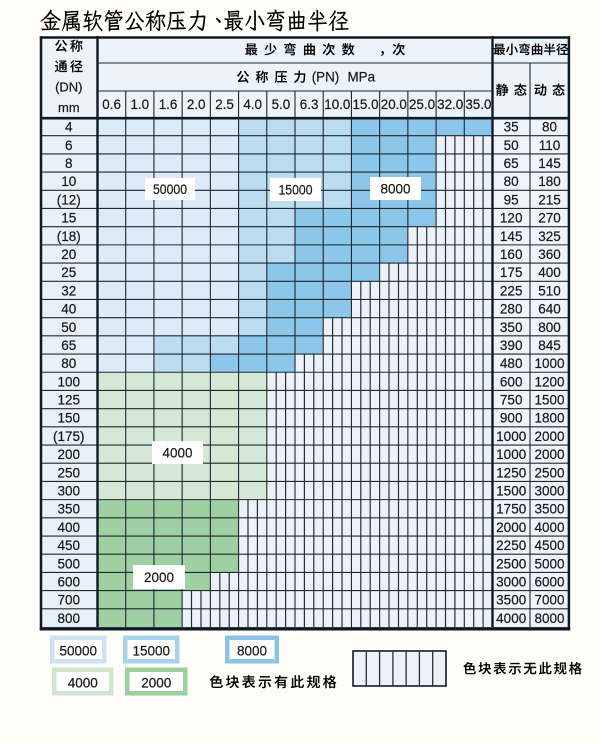 Image resolution: width=600 pixels, height=748 pixels. Describe the element at coordinates (68, 272) in the screenshot. I see `svg-text: 25` at that location.